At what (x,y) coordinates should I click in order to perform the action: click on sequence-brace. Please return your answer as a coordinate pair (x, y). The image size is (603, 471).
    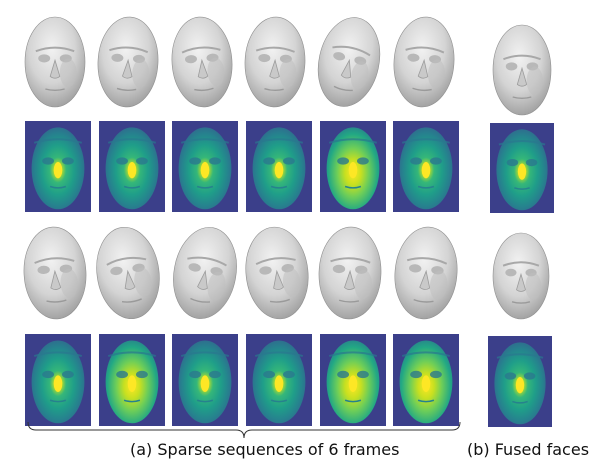
    Looking at the image, I should click on (244, 430).